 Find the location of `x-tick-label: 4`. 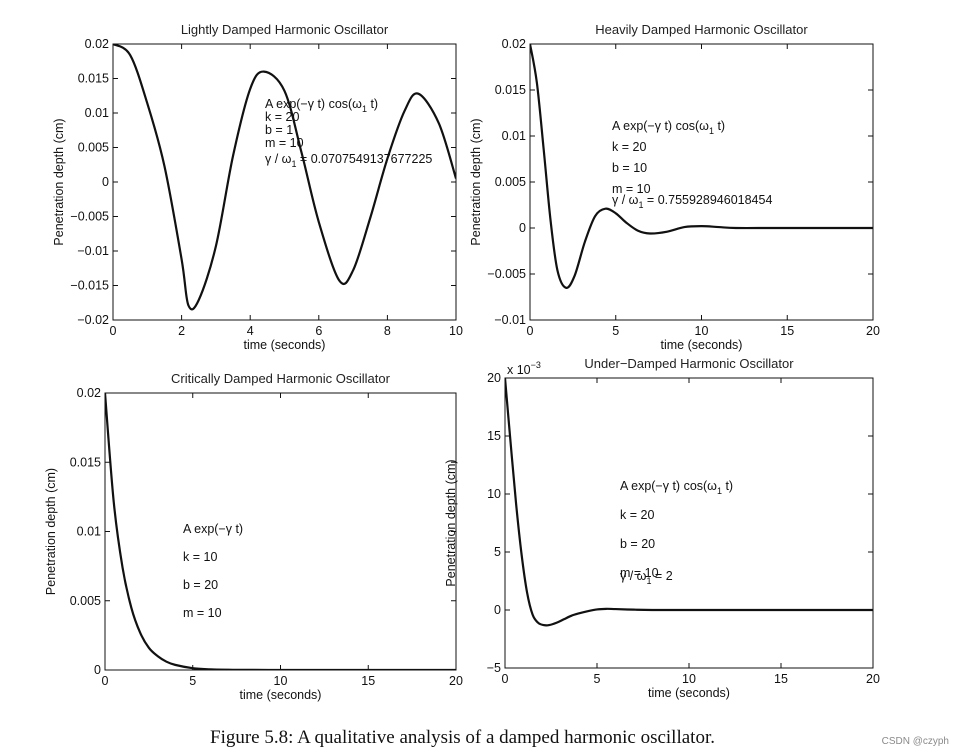

x-tick-label: 4 is located at coordinates (250, 331).